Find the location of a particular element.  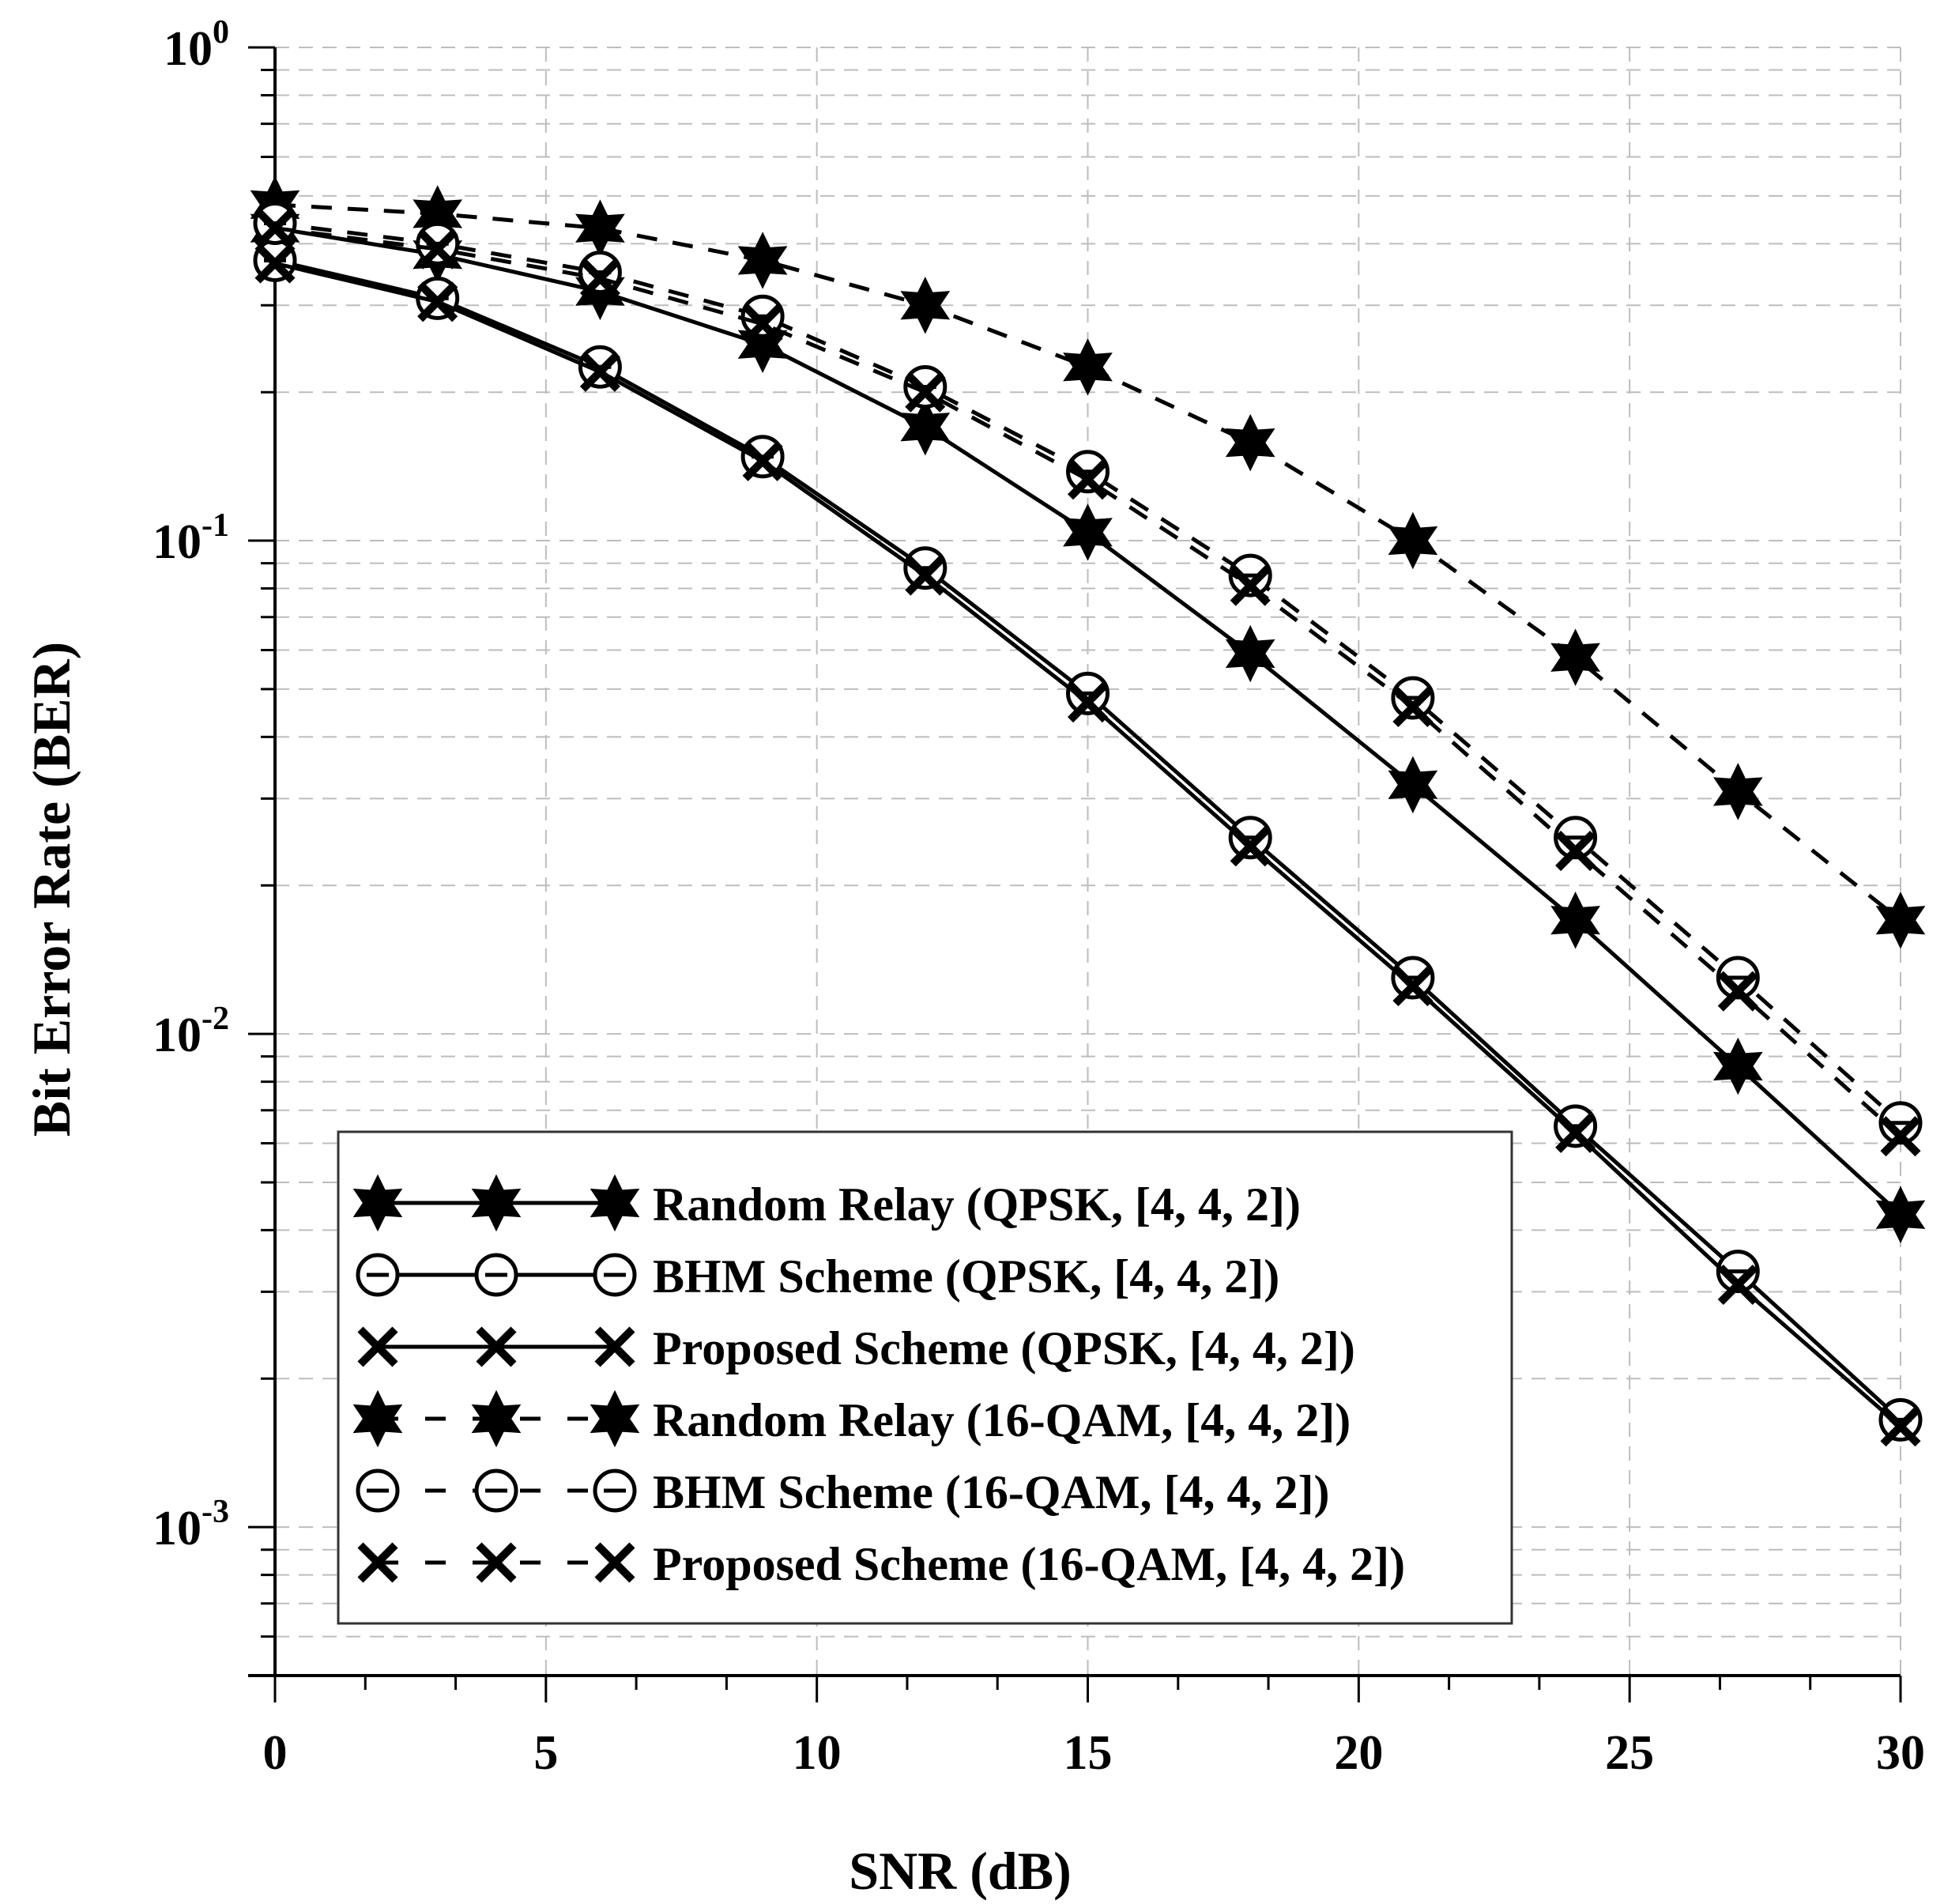

y-axis-label: Bit Error Rate (BER) is located at coordinates (51, 889).